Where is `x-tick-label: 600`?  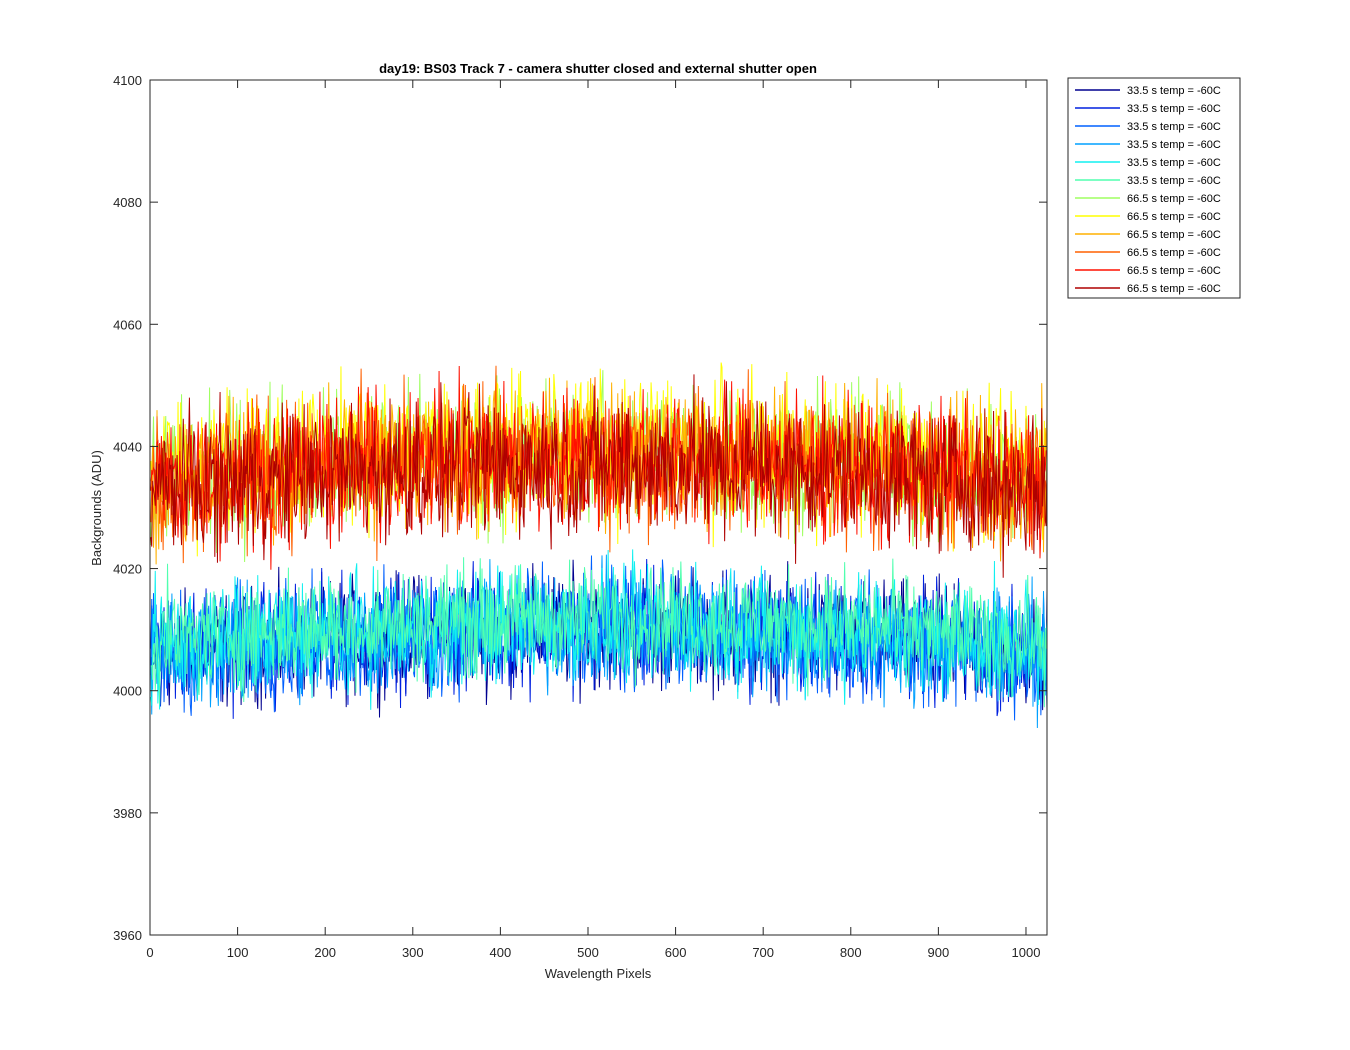 x-tick-label: 600 is located at coordinates (676, 952).